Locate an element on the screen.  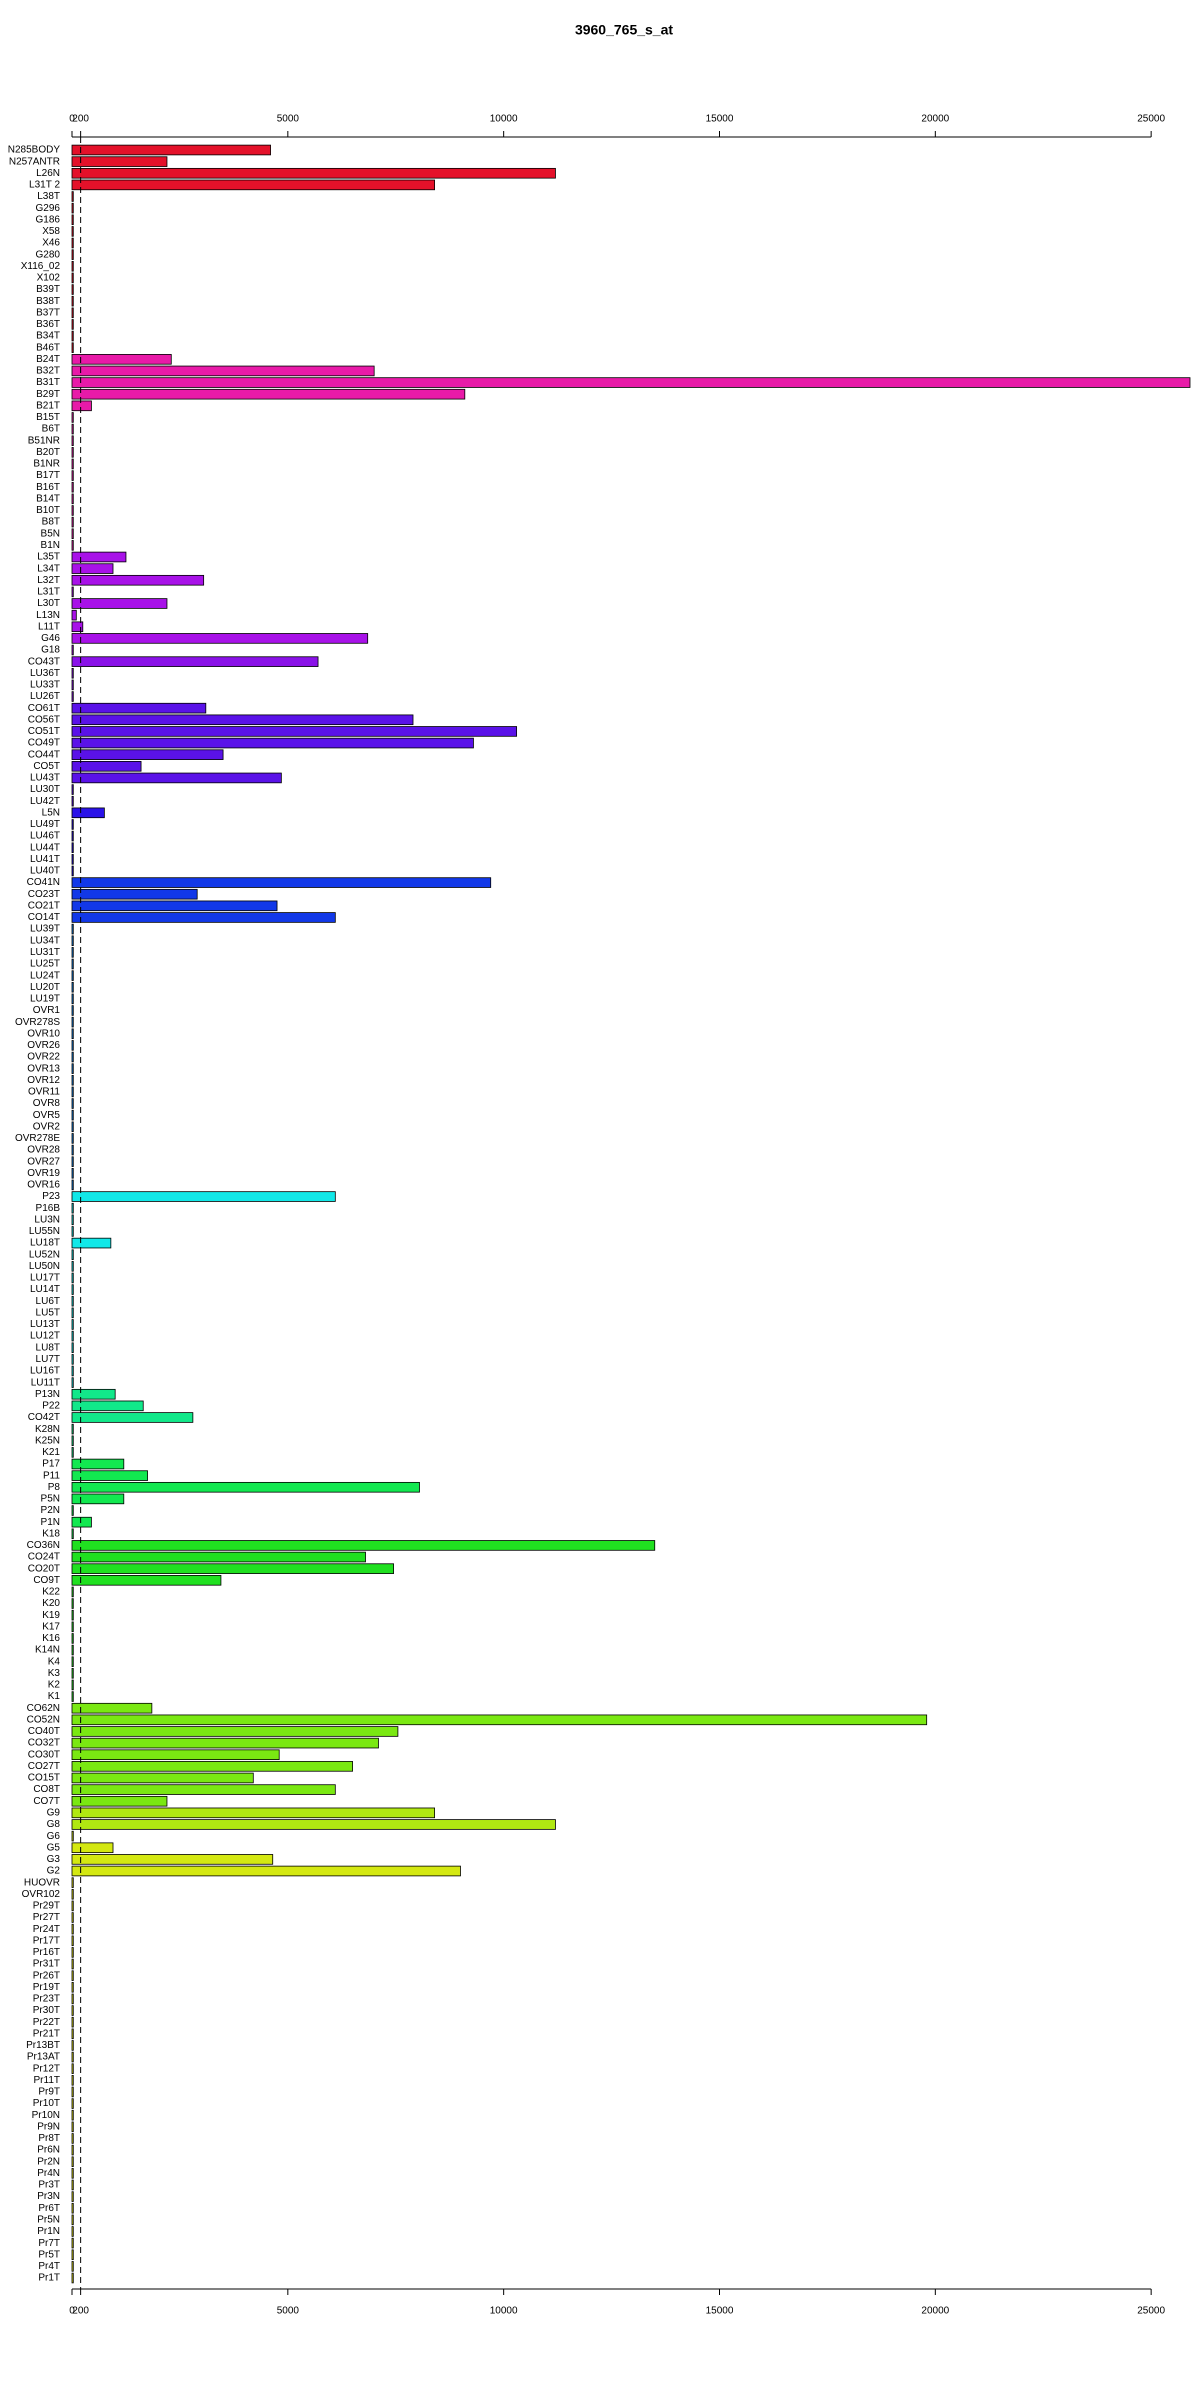
y-tick-label: OVR278S is located at coordinates (37, 1022).